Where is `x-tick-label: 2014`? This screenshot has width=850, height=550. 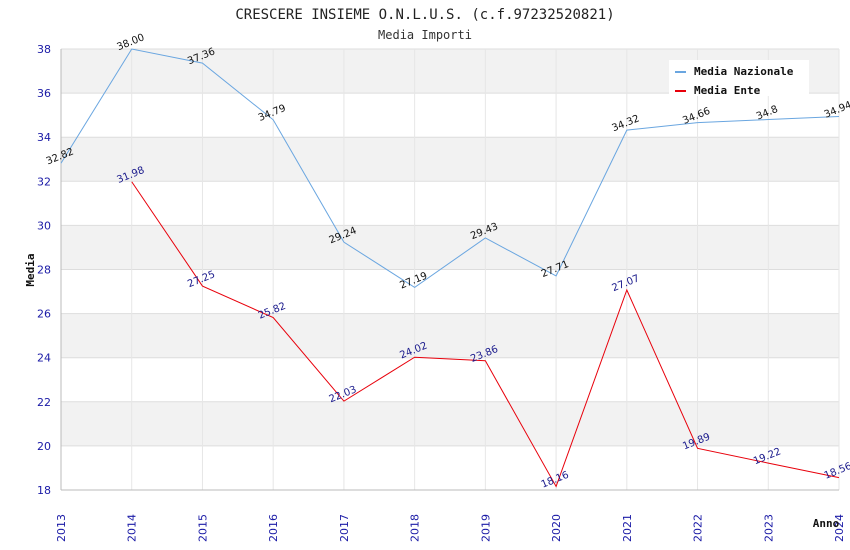 x-tick-label: 2014 is located at coordinates (132, 528).